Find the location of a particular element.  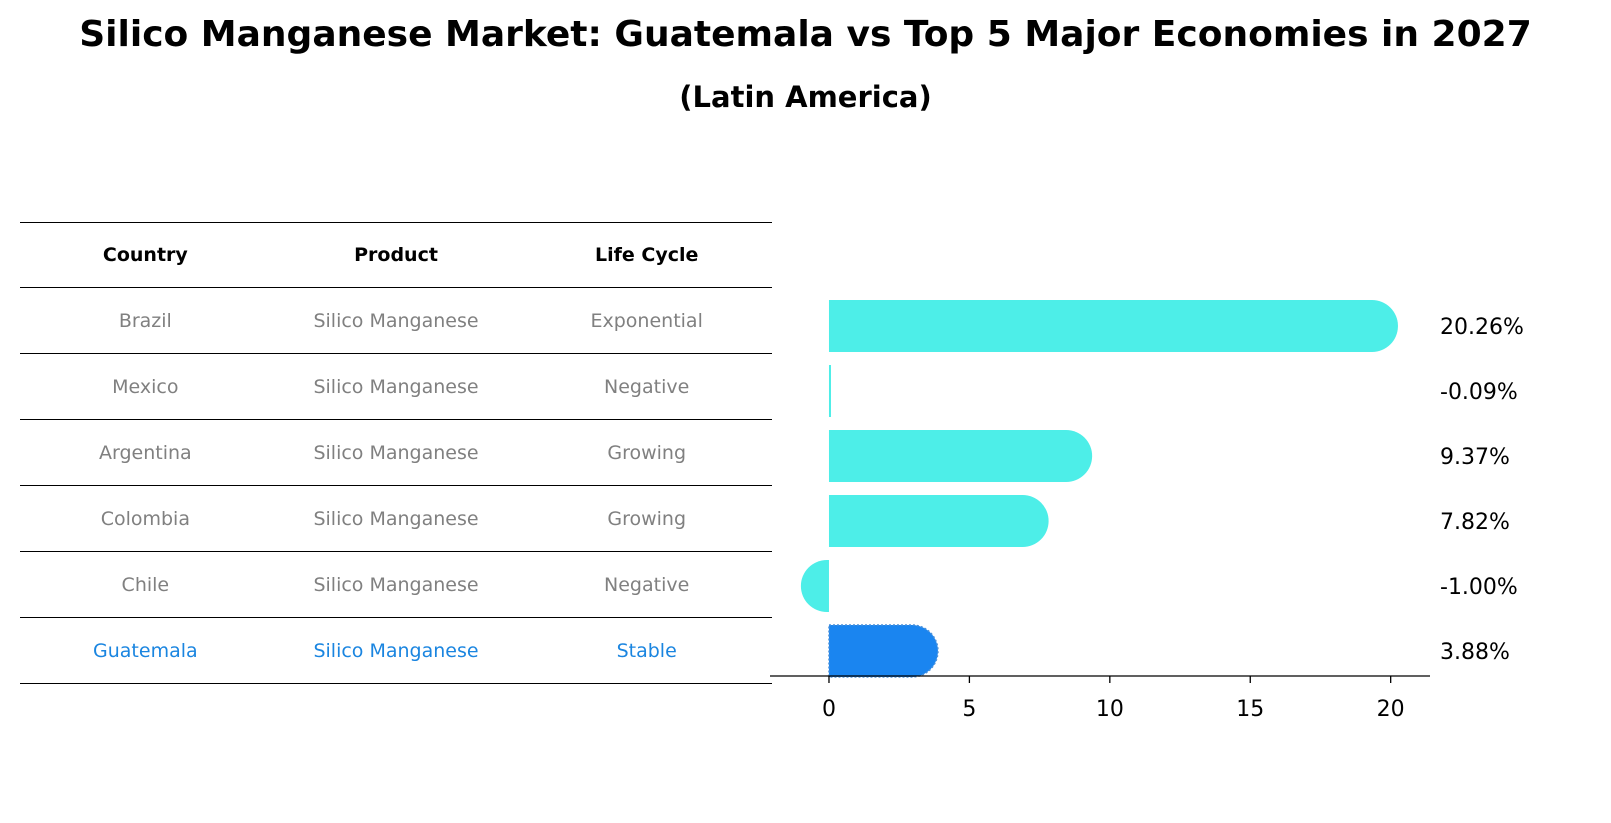

bar-value-label: -0.09% is located at coordinates (1479, 392).